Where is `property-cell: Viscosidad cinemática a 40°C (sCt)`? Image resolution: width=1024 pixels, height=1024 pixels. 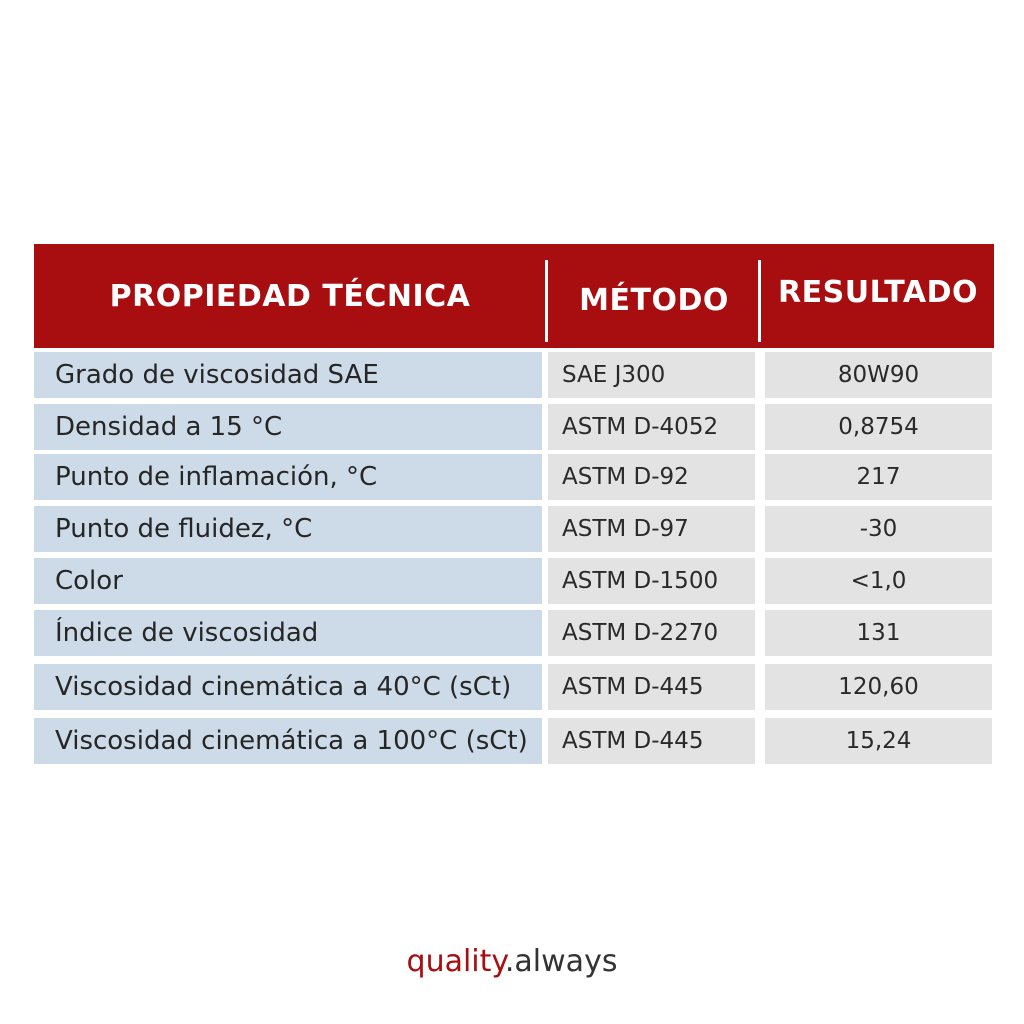
property-cell: Viscosidad cinemática a 40°C (sCt) is located at coordinates (288, 687).